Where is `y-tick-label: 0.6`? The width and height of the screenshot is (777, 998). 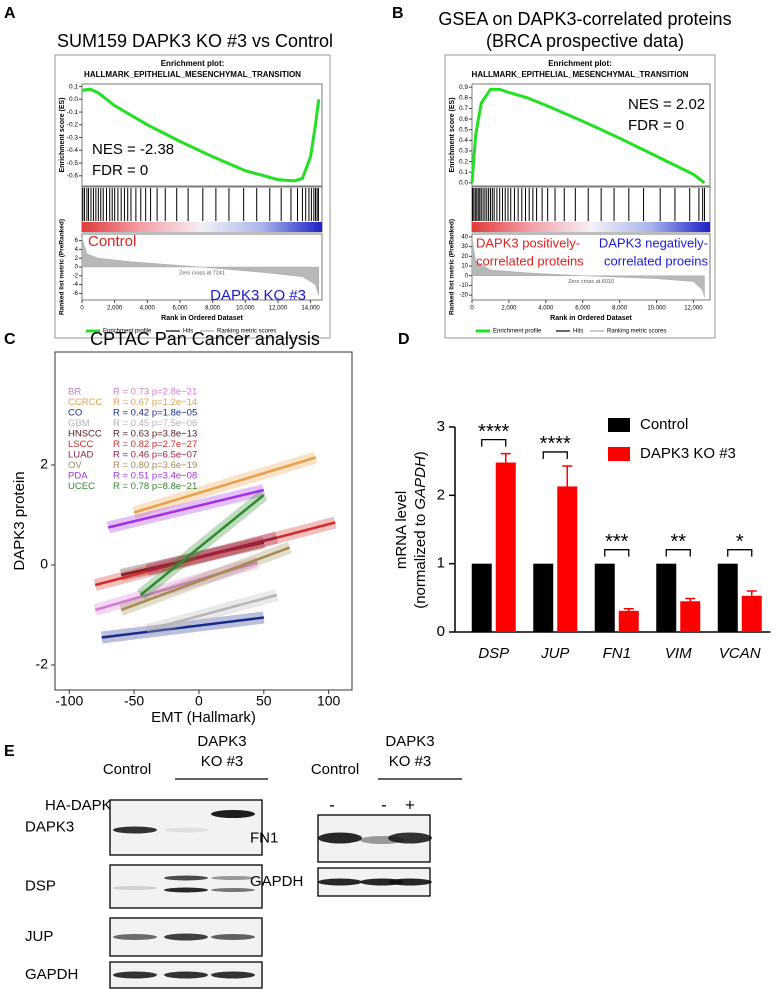 y-tick-label: 0.6 is located at coordinates (463, 119).